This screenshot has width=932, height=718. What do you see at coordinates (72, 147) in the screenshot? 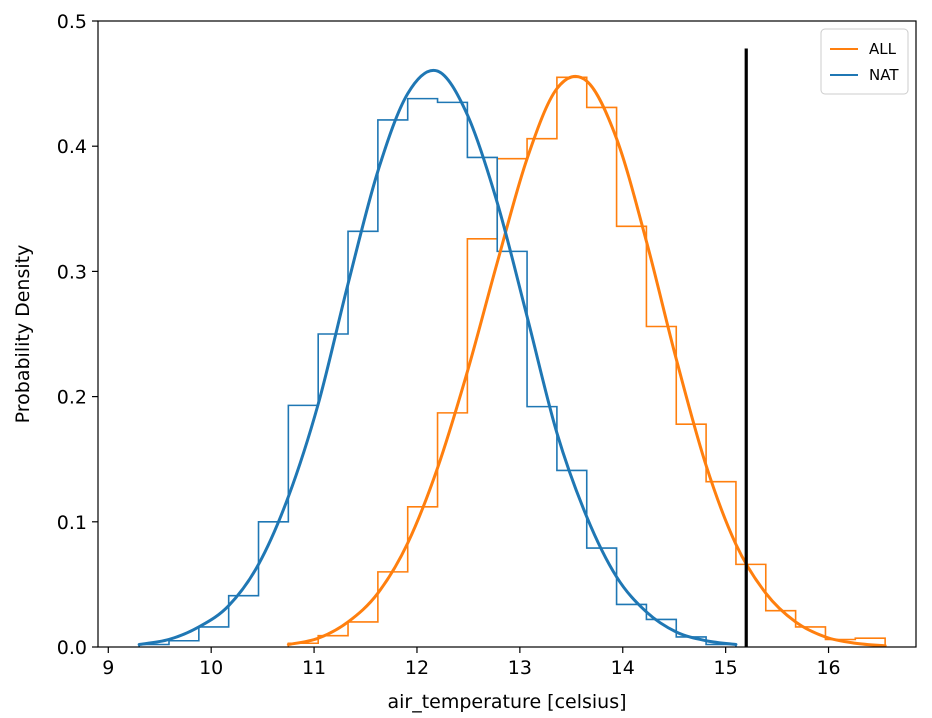
I see `y-tick-label: 0.4` at bounding box center [72, 147].